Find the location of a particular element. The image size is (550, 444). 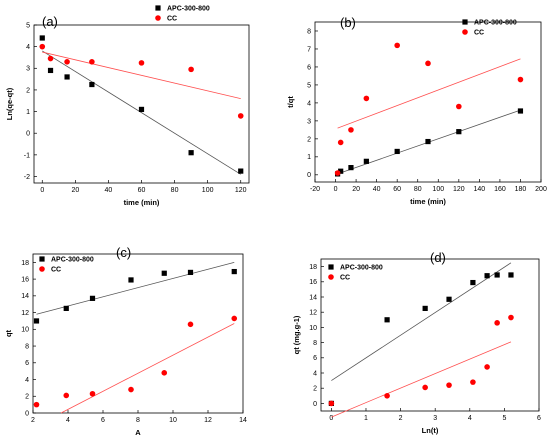

panel-a-x-tick-label: 20 is located at coordinates (75, 190).